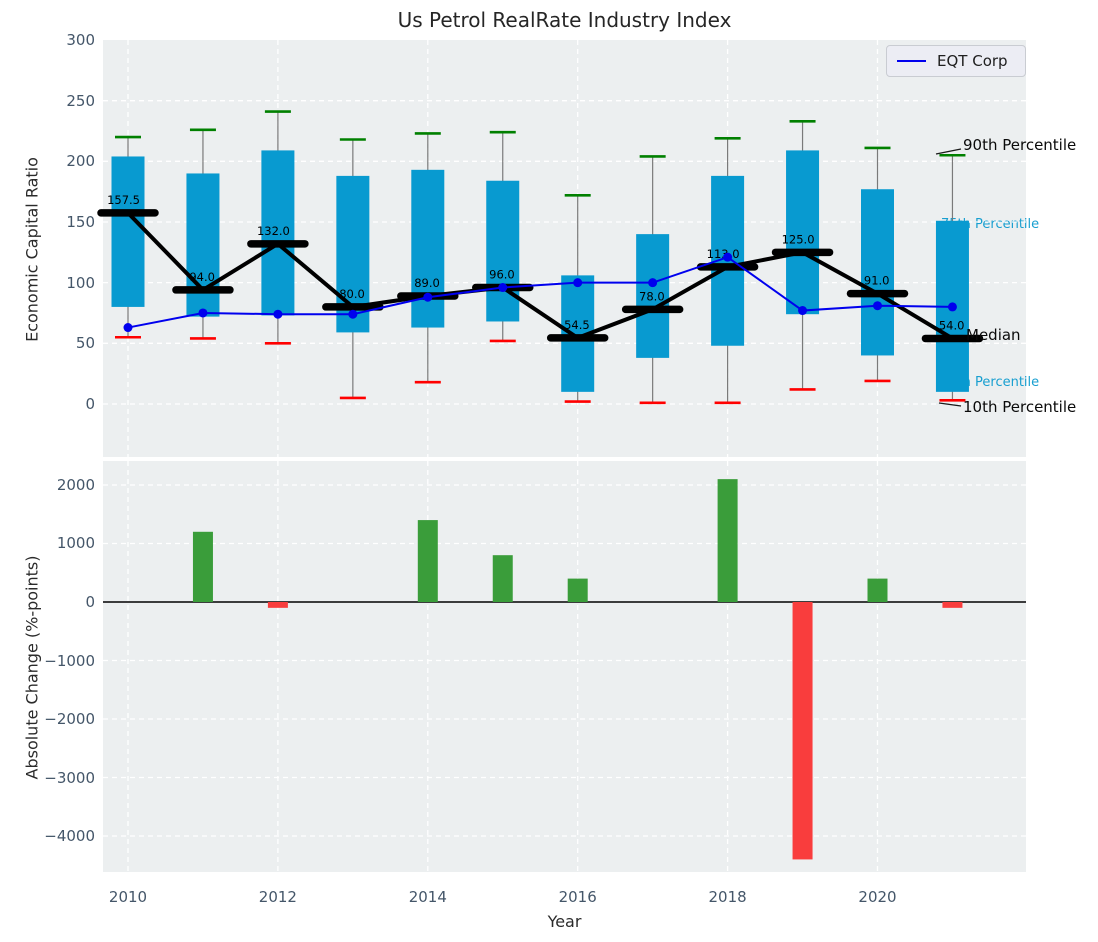 This screenshot has height=942, width=1098. What do you see at coordinates (727, 897) in the screenshot?
I see `x-tick-2018: 2018` at bounding box center [727, 897].